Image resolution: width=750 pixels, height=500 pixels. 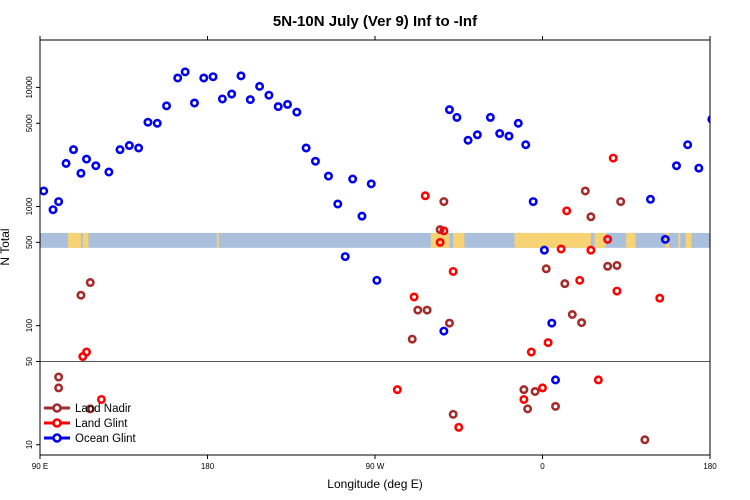 I want to click on y-tick-label: 5000, so click(x=29, y=123).